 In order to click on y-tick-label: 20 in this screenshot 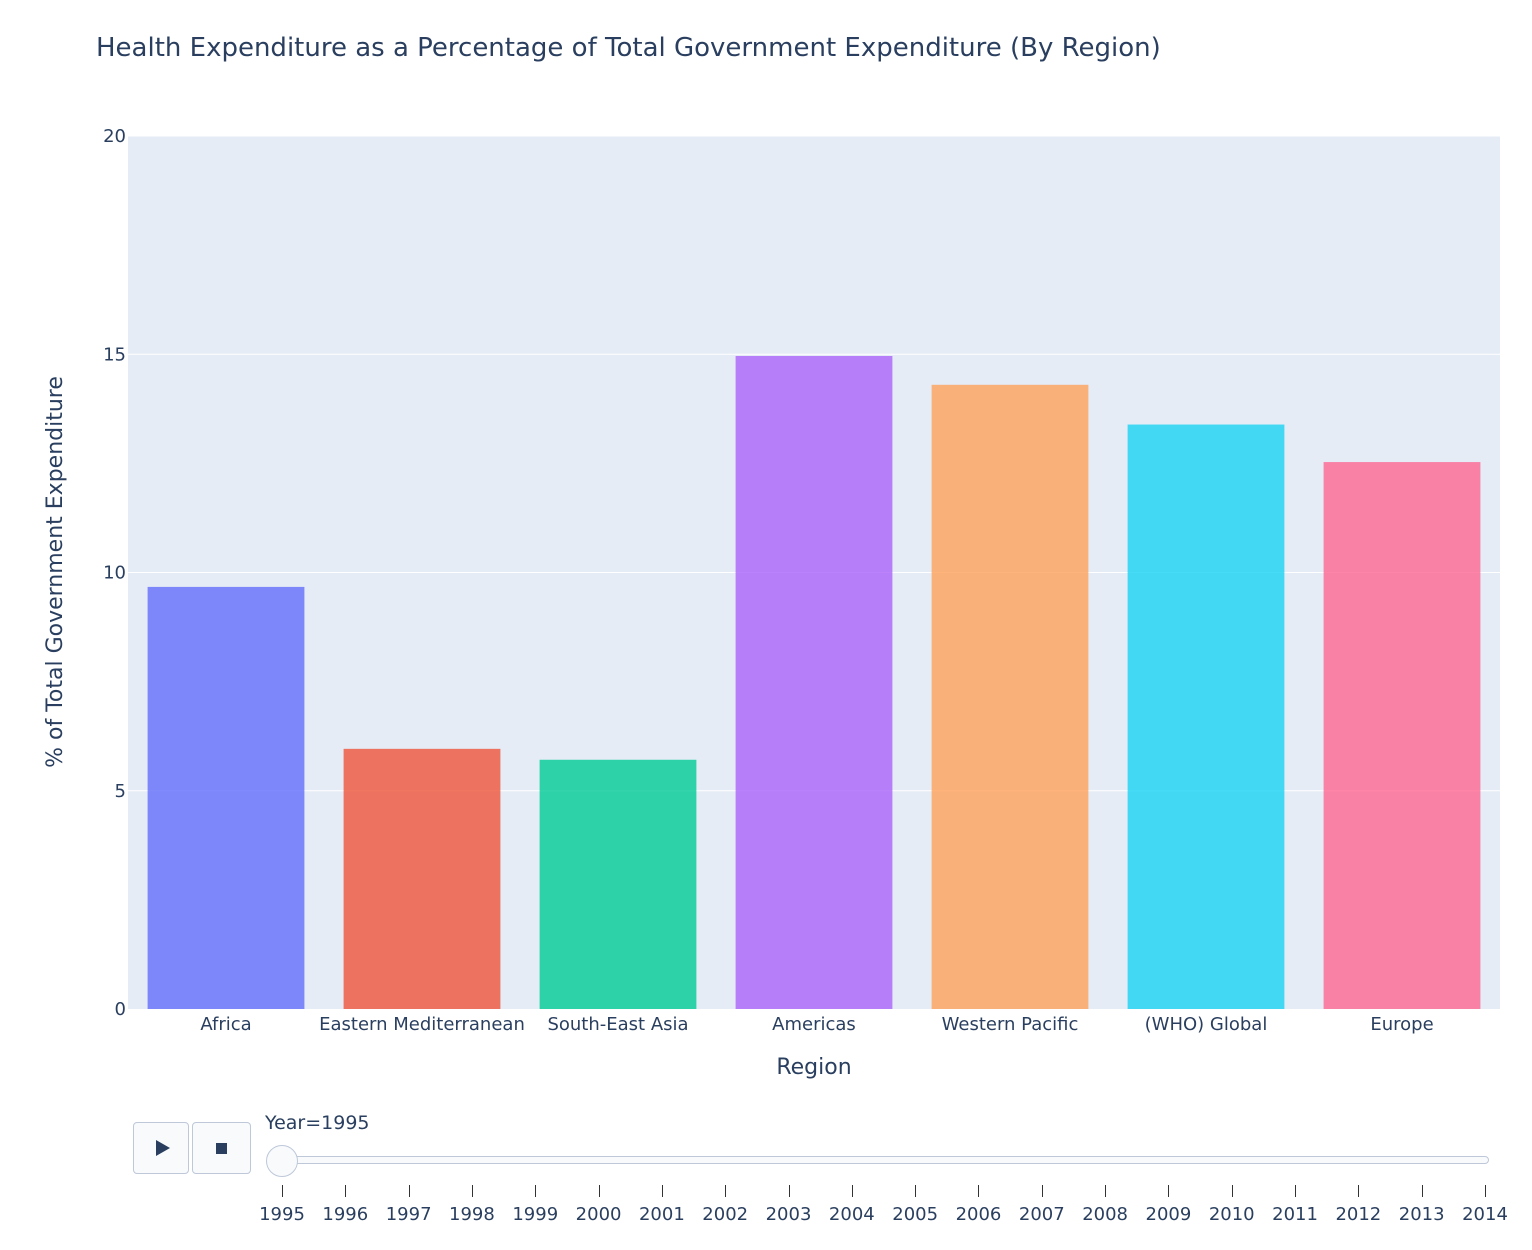, I will do `click(114, 136)`.